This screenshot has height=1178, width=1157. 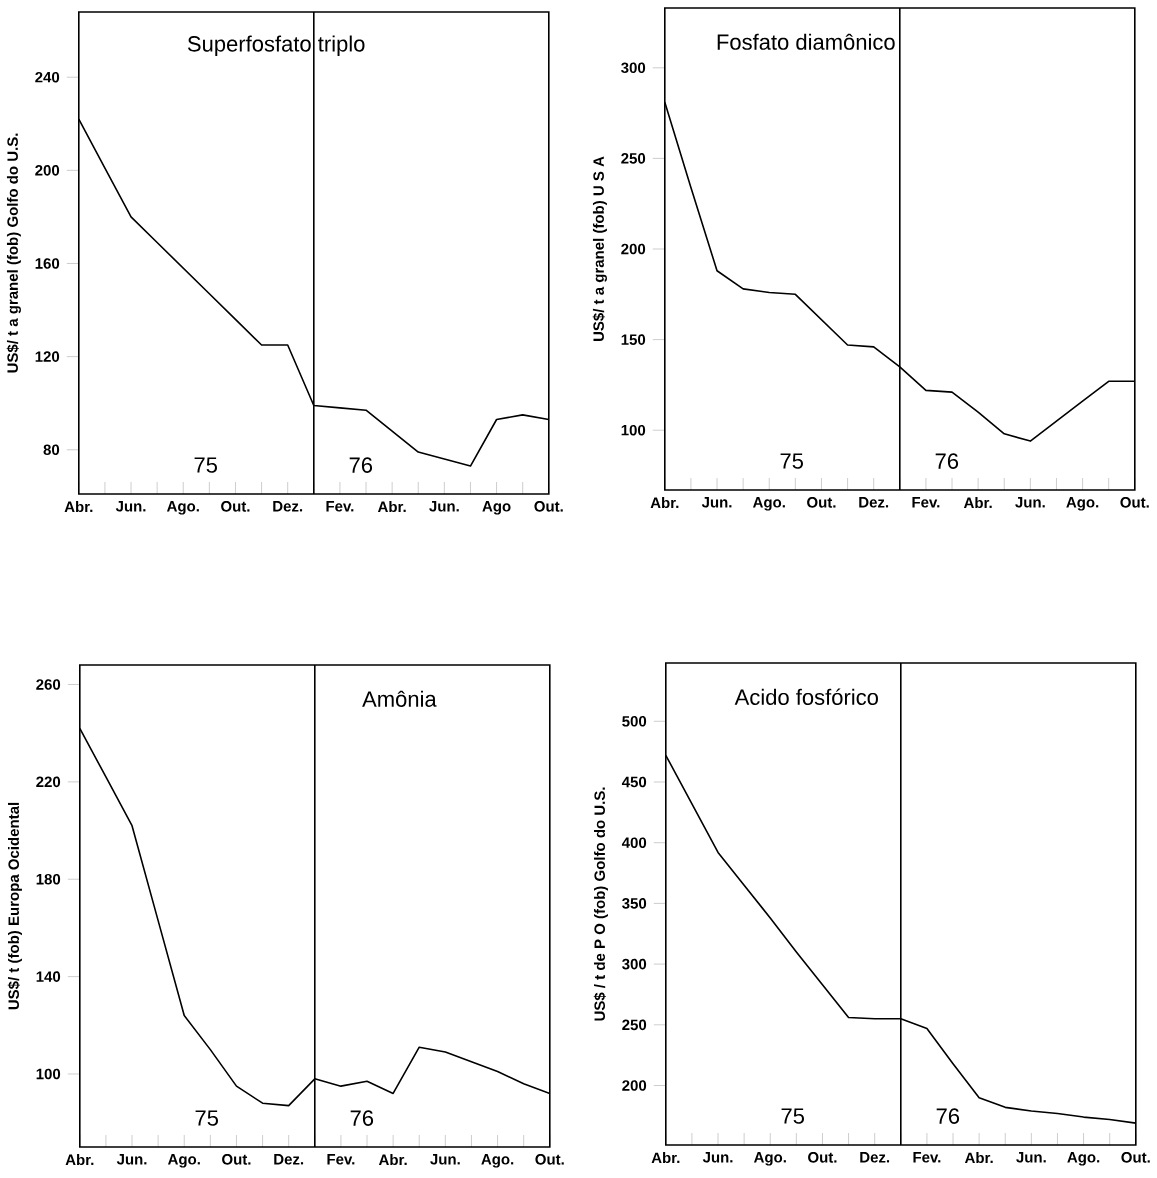 What do you see at coordinates (47, 356) in the screenshot?
I see `y-tick-label: 120` at bounding box center [47, 356].